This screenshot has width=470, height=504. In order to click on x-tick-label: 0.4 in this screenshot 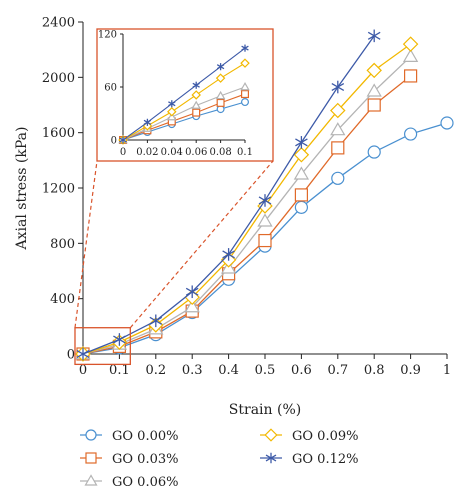, I will do `click(228, 370)`.